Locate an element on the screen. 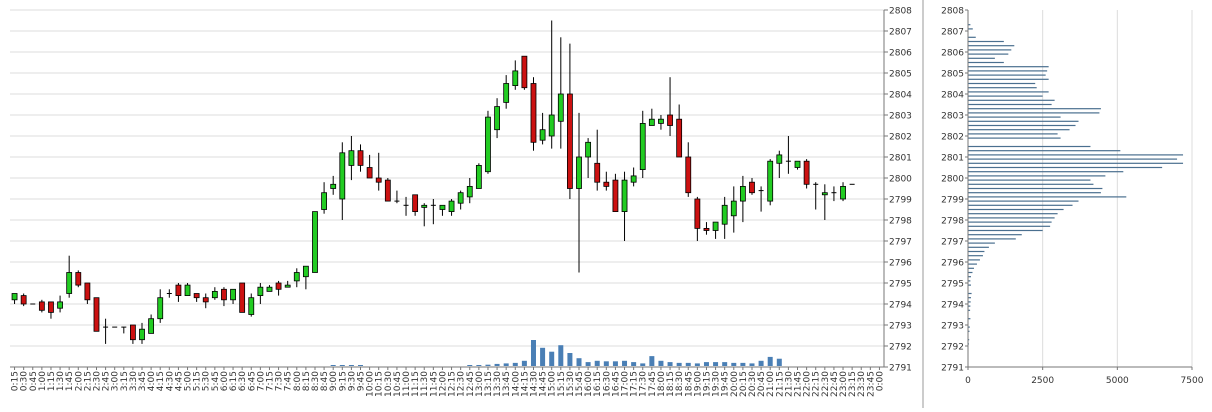 The image size is (1212, 412). x-tick-label: 5:30 is located at coordinates (207, 381).